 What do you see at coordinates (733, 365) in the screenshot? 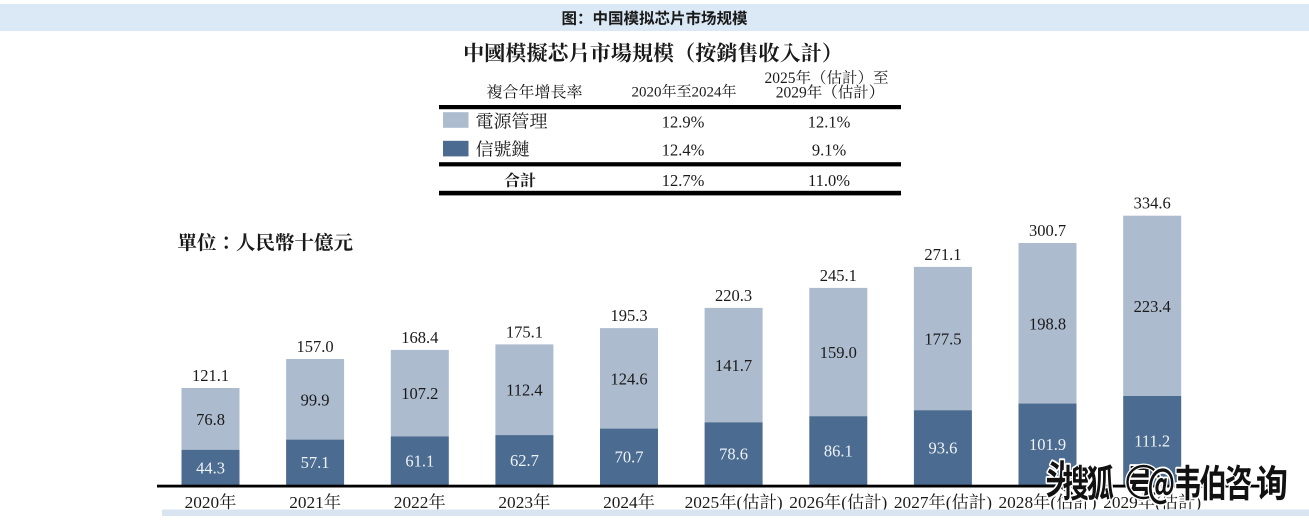
I see `svg-text: 141.7` at bounding box center [733, 365].